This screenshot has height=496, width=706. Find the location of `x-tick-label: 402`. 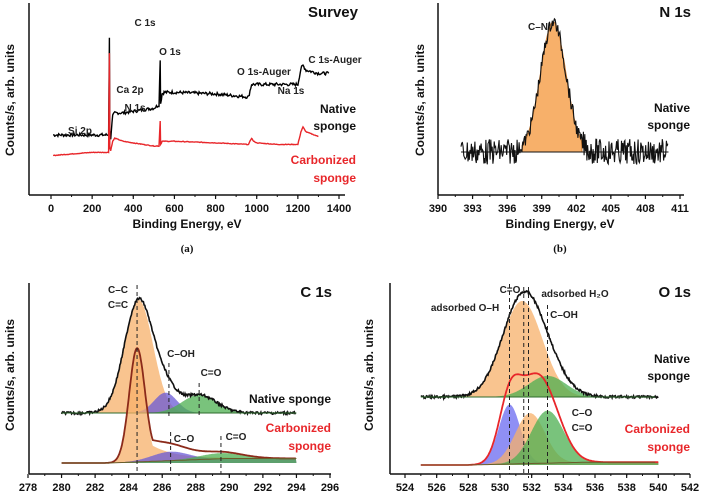

x-tick-label: 402 is located at coordinates (576, 209).